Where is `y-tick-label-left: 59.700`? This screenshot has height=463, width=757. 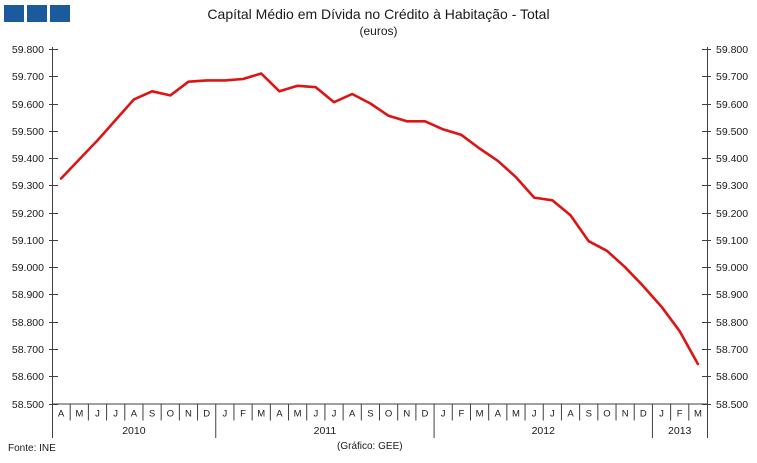
y-tick-label-left: 59.700 is located at coordinates (28, 77).